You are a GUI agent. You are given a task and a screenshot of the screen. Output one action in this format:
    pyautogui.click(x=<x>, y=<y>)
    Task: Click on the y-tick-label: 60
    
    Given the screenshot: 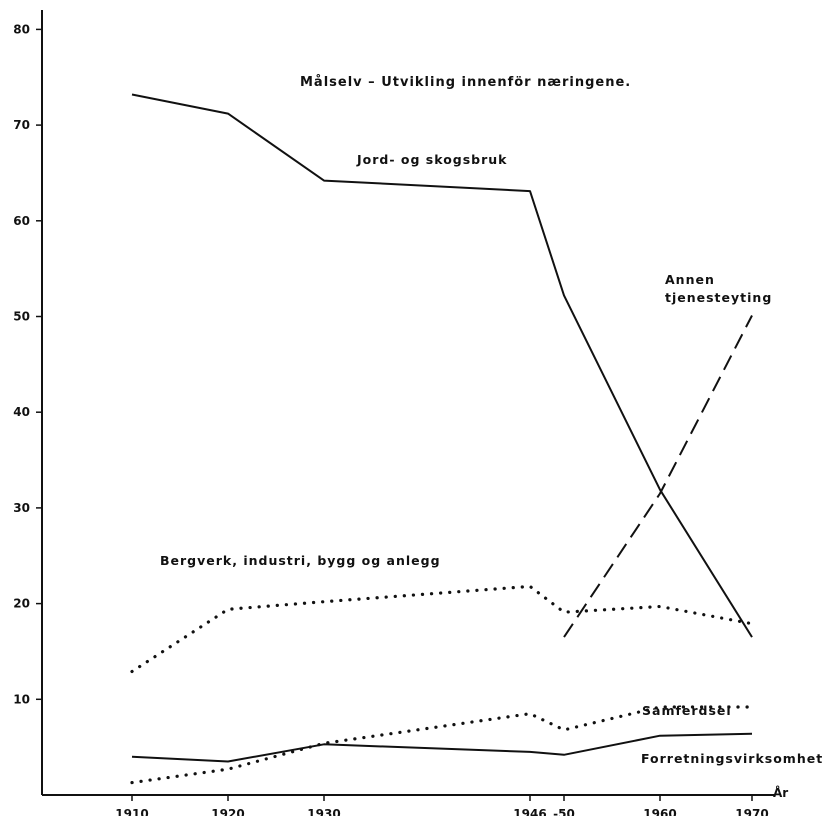 What is the action you would take?
    pyautogui.click(x=21, y=221)
    